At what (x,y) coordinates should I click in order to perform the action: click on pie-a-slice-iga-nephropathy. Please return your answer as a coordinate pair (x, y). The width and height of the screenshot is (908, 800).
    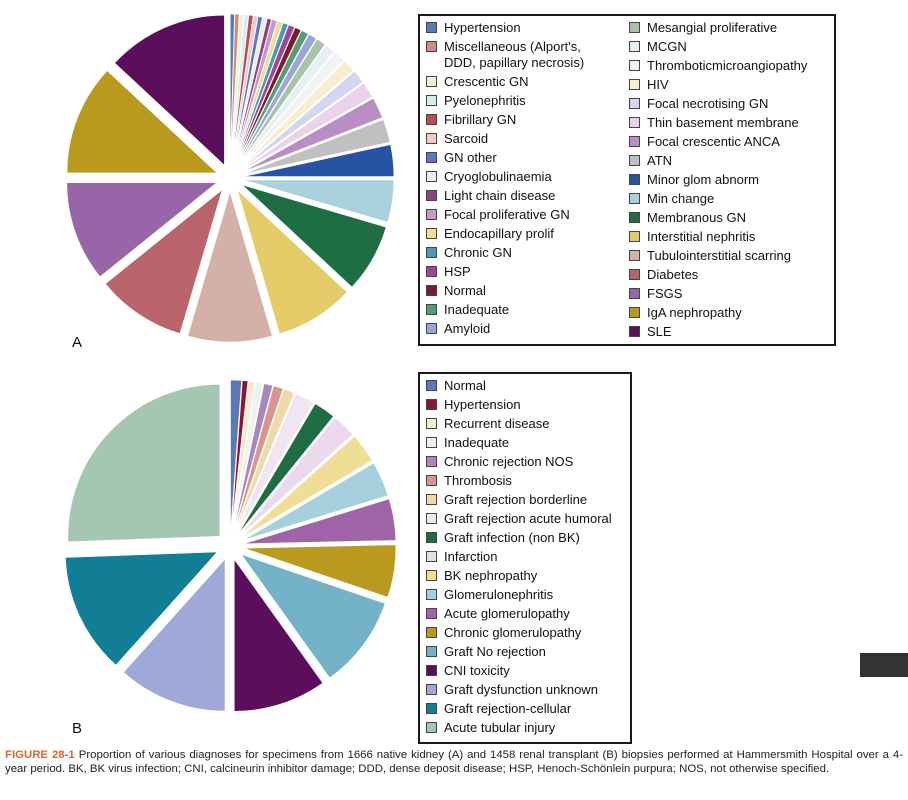
    Looking at the image, I should click on (142, 122).